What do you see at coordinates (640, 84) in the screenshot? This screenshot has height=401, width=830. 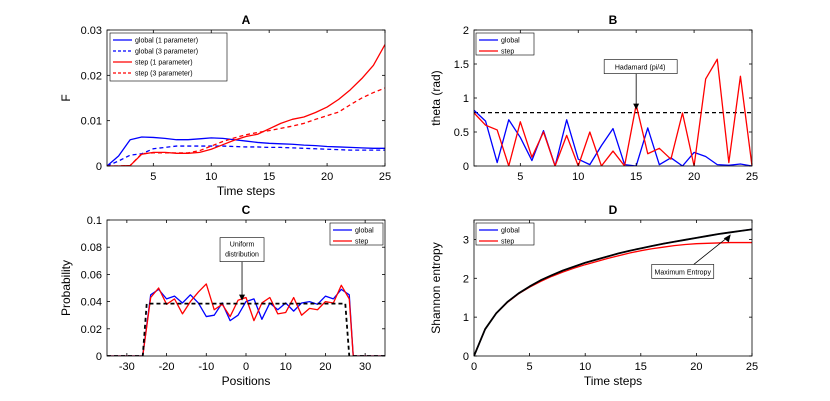 I see `annotation: Hadamard (pi/4)` at bounding box center [640, 84].